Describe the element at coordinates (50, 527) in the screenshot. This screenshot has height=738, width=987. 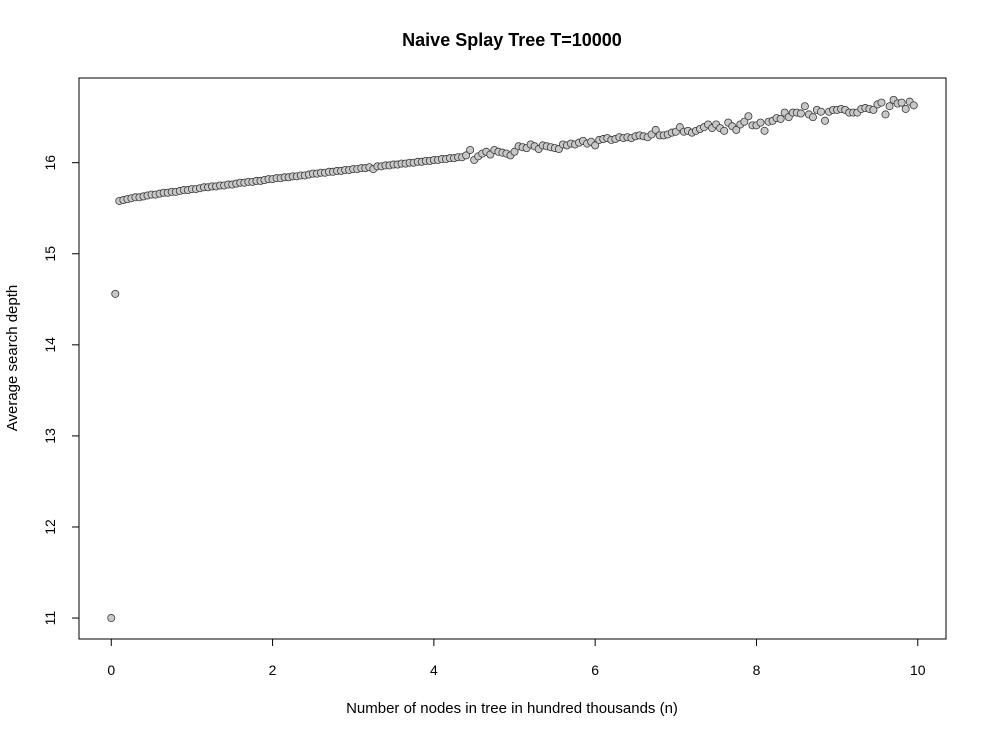
I see `y-tick-label: 12` at that location.